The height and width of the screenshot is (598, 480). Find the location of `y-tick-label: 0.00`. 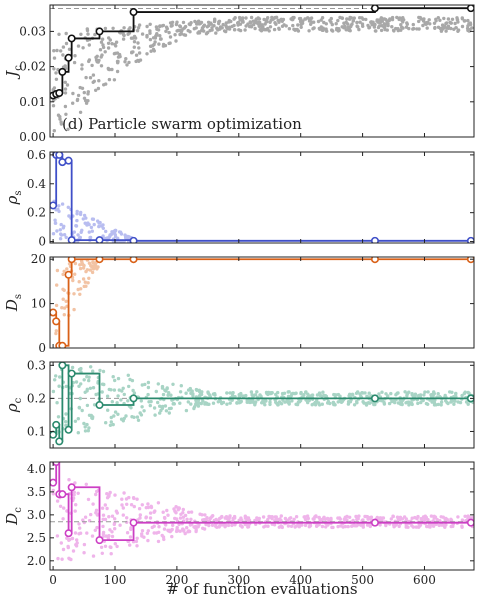

y-tick-label: 0.00 is located at coordinates (32, 137).